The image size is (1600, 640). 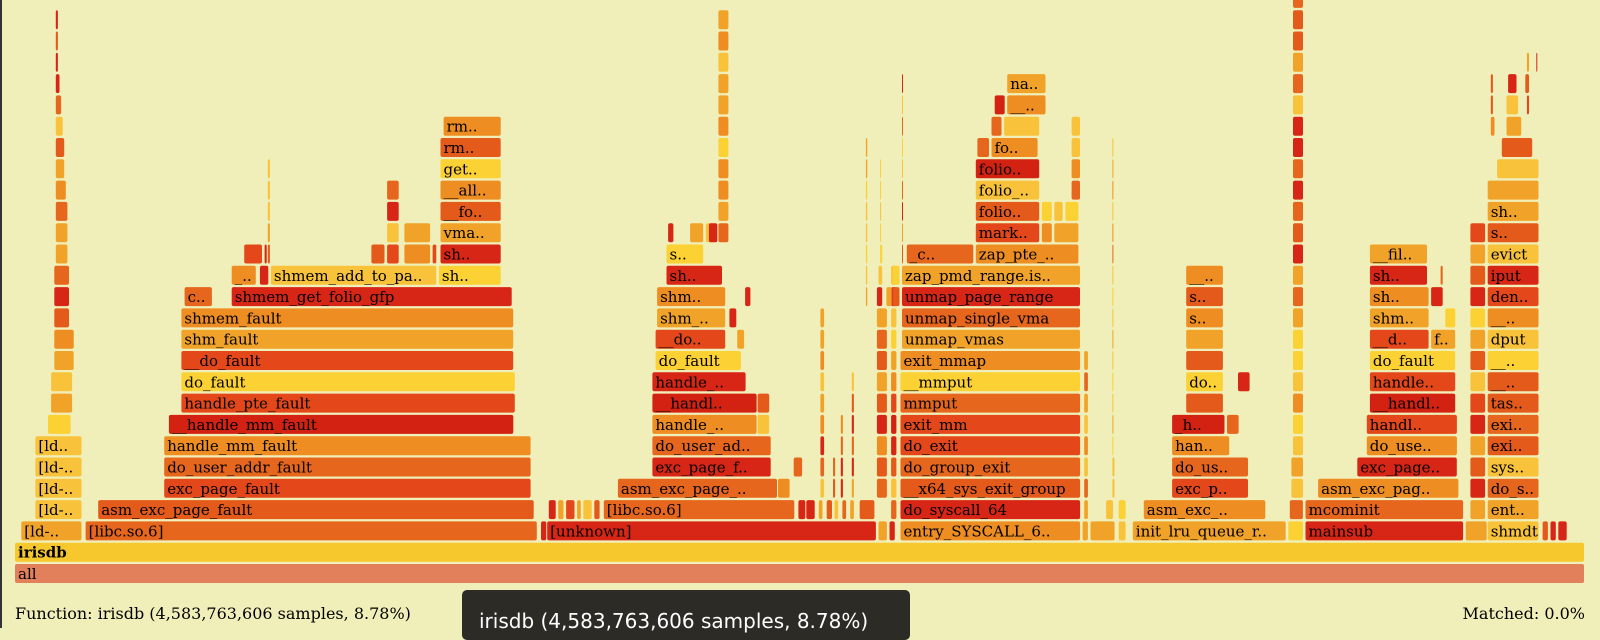 I want to click on flame-frame: rm.., so click(x=472, y=126).